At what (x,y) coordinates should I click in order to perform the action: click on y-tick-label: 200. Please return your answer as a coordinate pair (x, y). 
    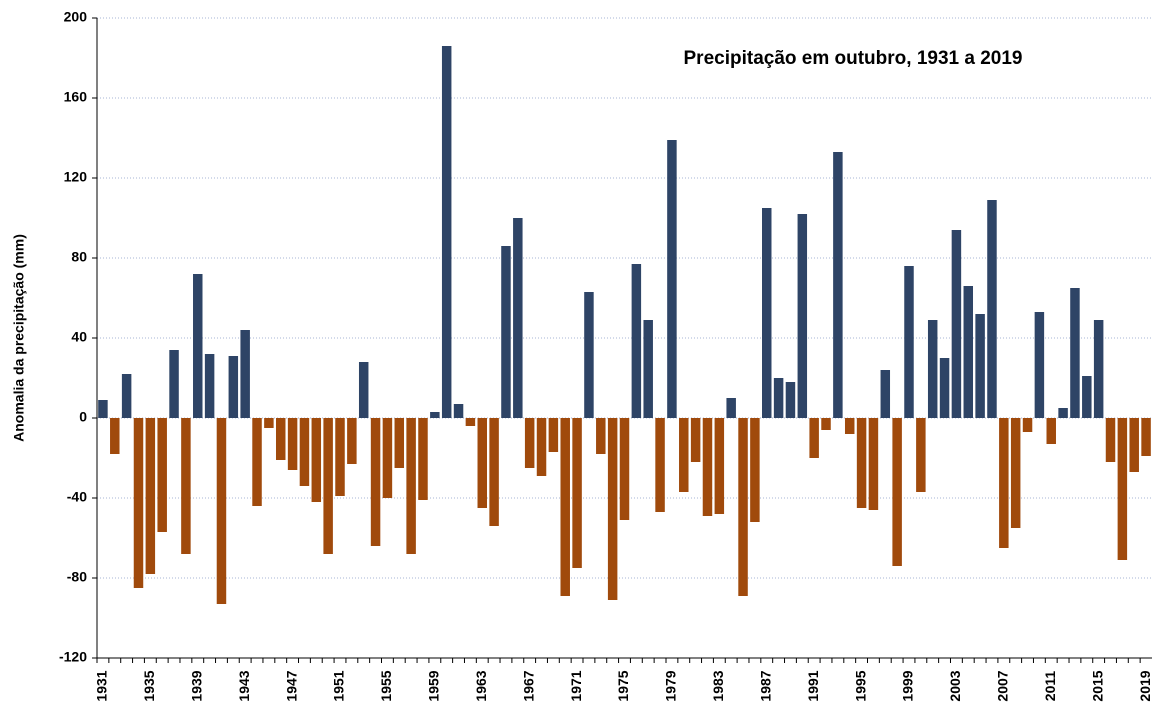
    Looking at the image, I should click on (76, 17).